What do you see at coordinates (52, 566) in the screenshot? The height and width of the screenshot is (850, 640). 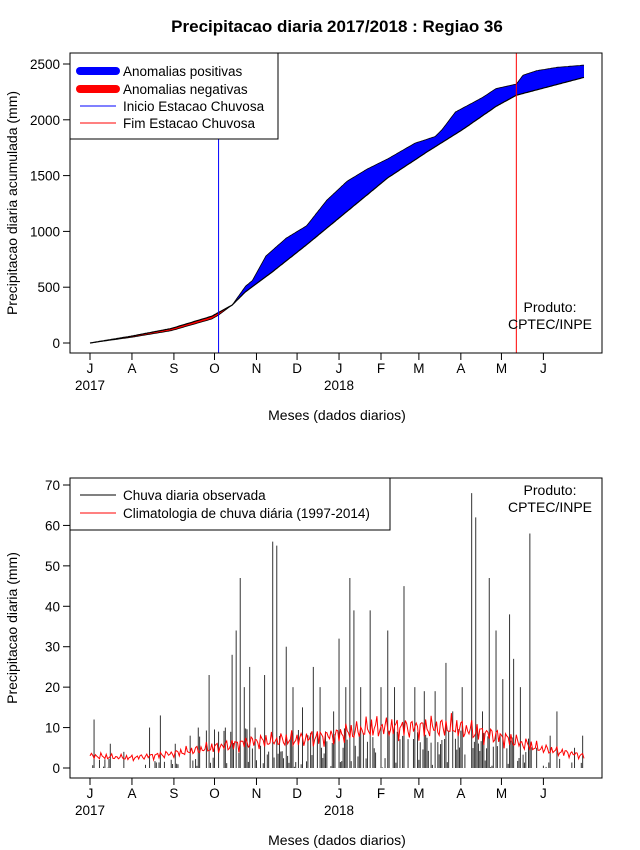 I see `y-tick-label: 50` at bounding box center [52, 566].